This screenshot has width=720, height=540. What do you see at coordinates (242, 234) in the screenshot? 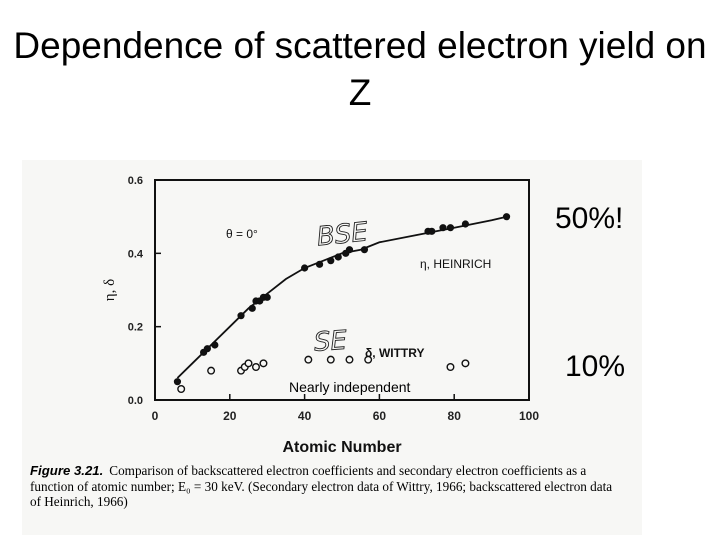
I see `inset-angle-label: θ = 0°` at bounding box center [242, 234].